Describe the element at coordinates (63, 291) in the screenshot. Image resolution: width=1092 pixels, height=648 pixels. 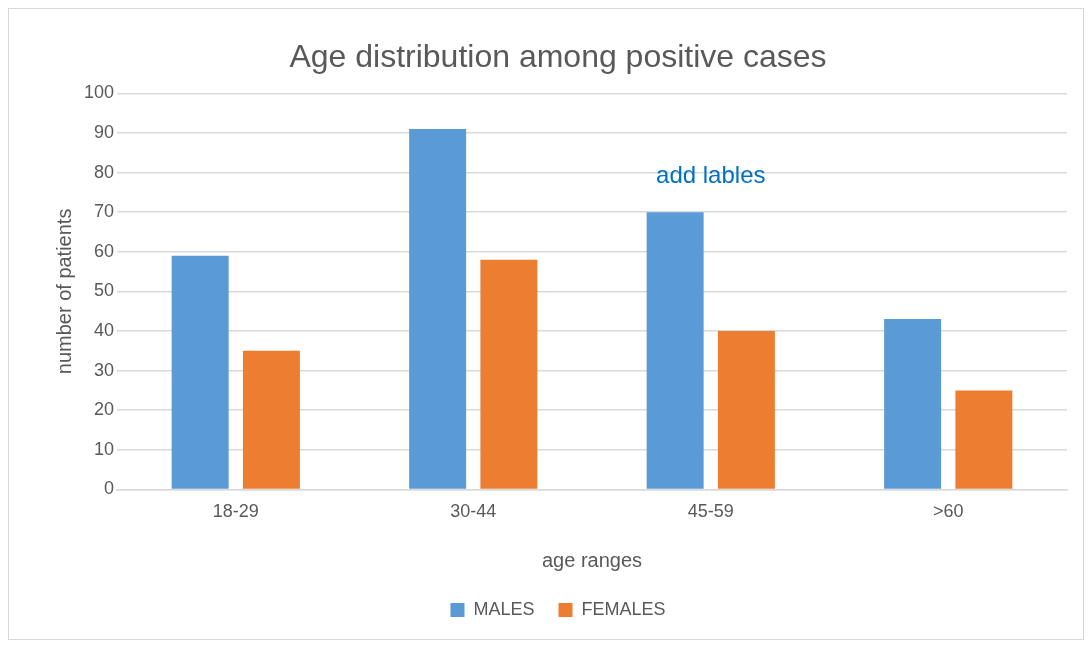
I see `y-axis-title: number of patients` at that location.